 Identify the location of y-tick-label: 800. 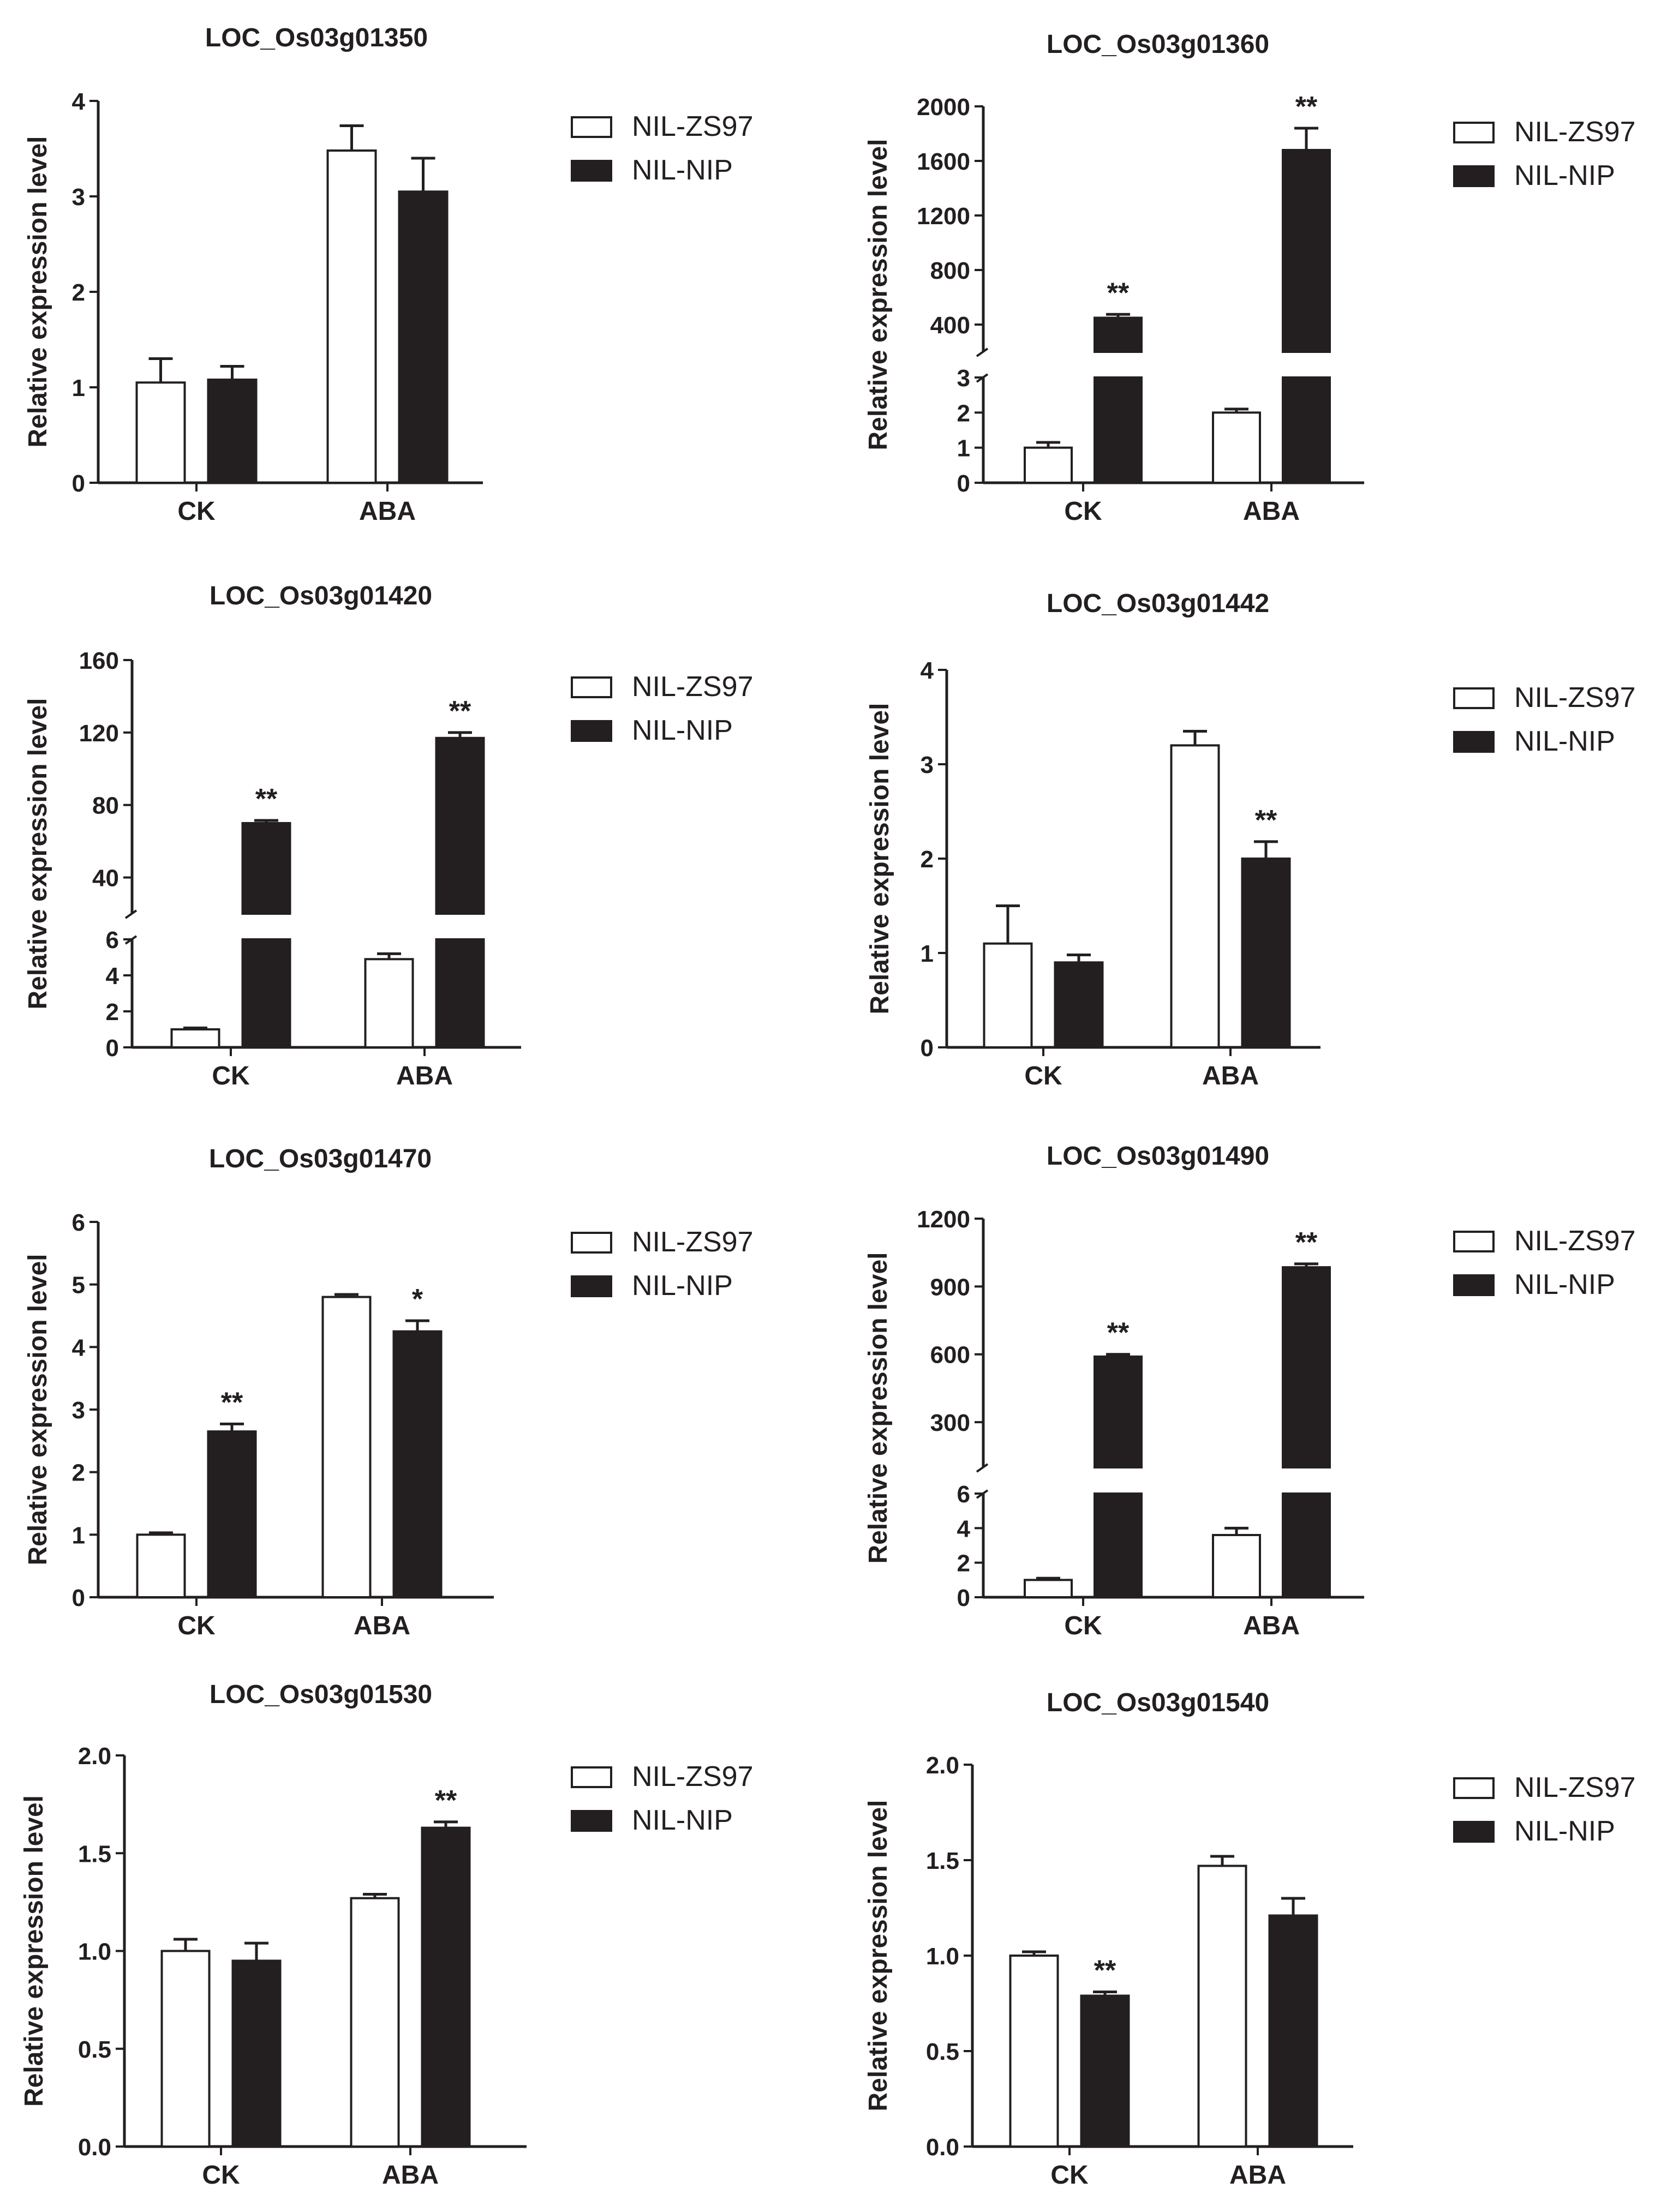
(950, 270).